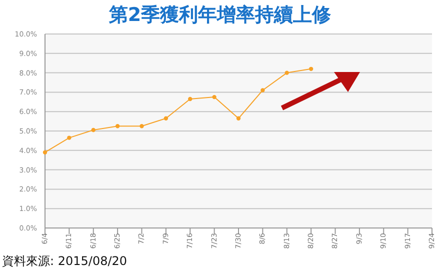 This screenshot has height=271, width=440. What do you see at coordinates (65, 261) in the screenshot?
I see `source-note: 資料來源: 2015/08/20` at bounding box center [65, 261].